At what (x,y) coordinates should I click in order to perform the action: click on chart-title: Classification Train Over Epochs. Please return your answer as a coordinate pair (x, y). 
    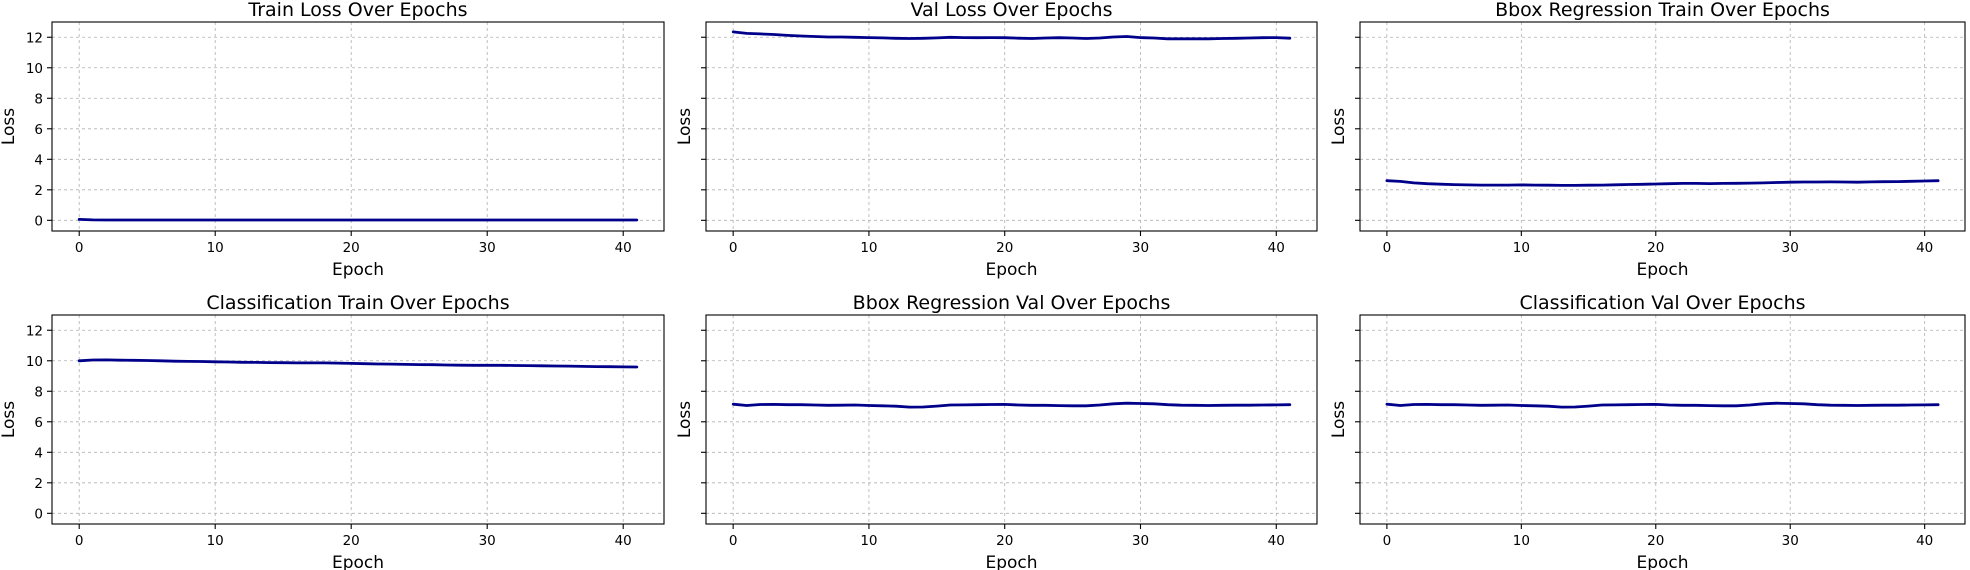
    Looking at the image, I should click on (357, 303).